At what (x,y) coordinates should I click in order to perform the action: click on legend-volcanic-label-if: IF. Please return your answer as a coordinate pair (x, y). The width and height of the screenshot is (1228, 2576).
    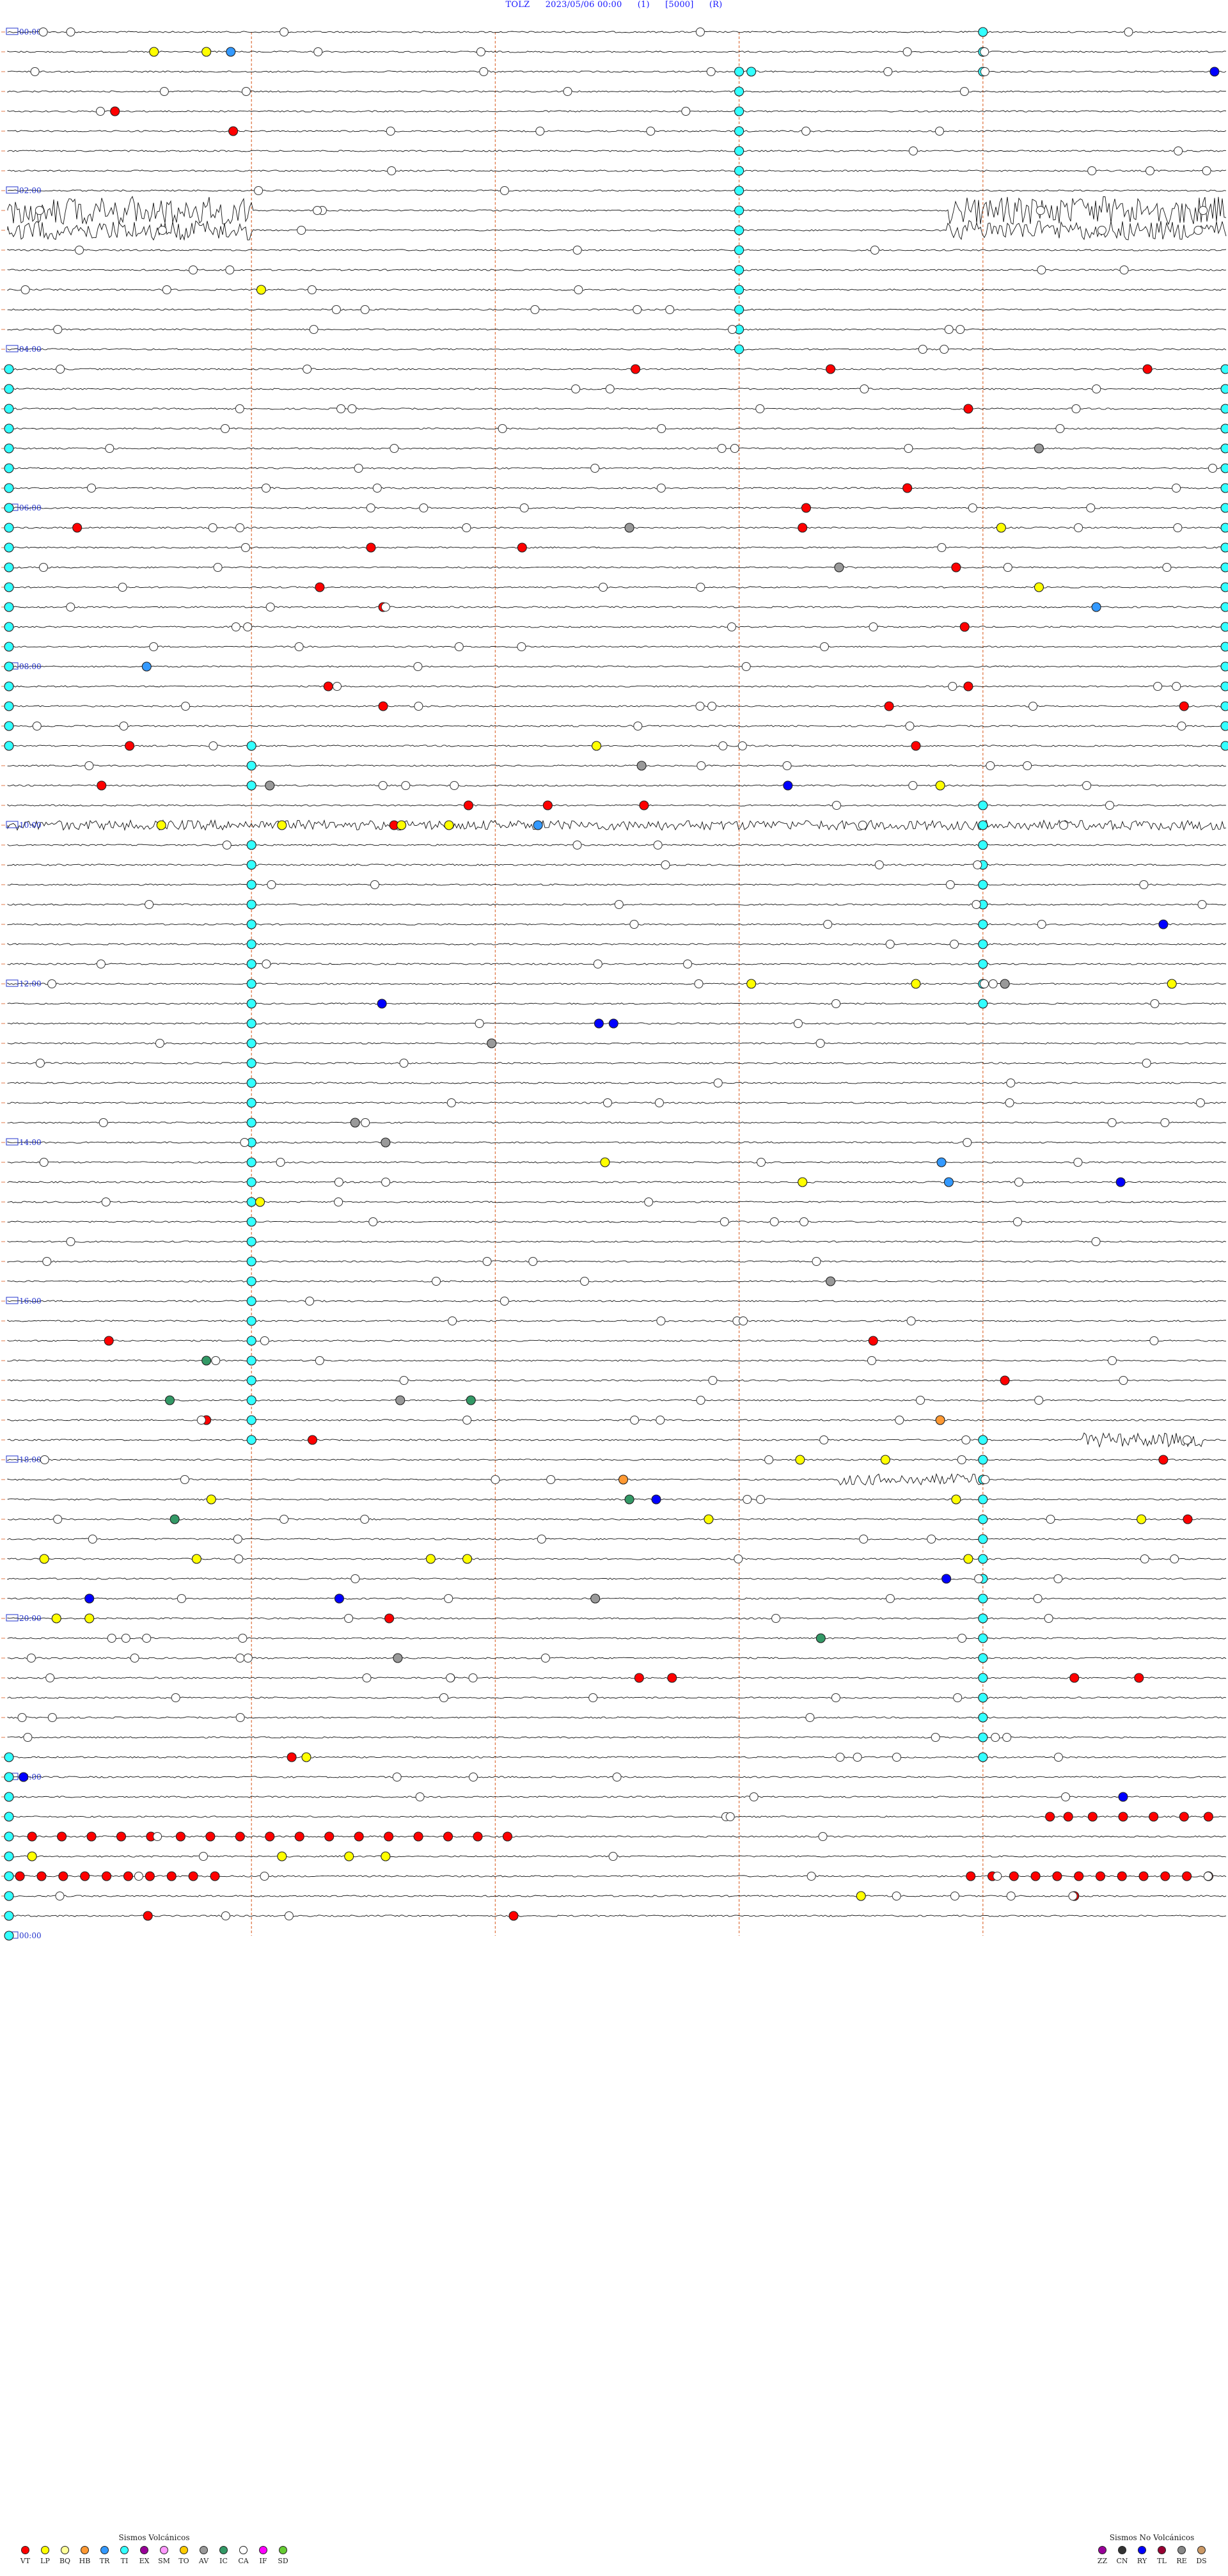
    Looking at the image, I should click on (263, 2561).